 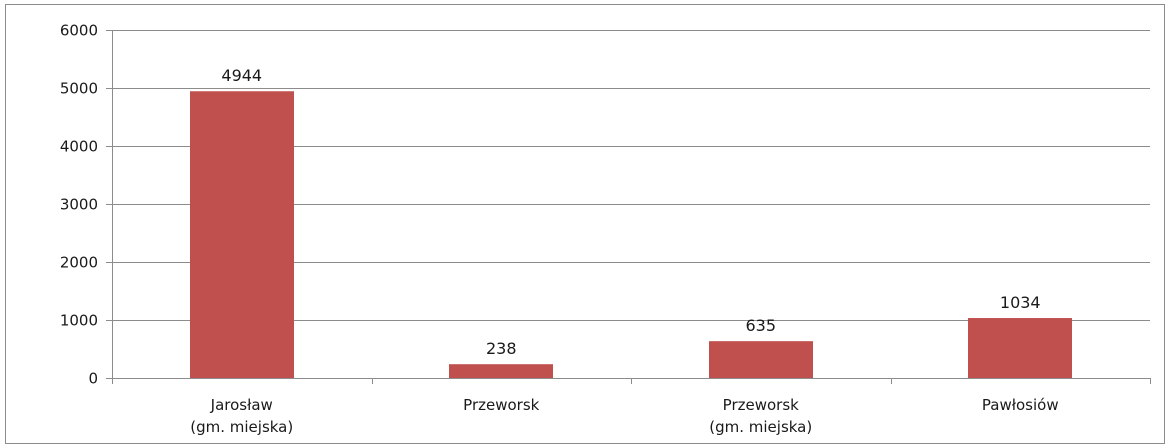 I want to click on y-tick-label: 4000, so click(x=79, y=147).